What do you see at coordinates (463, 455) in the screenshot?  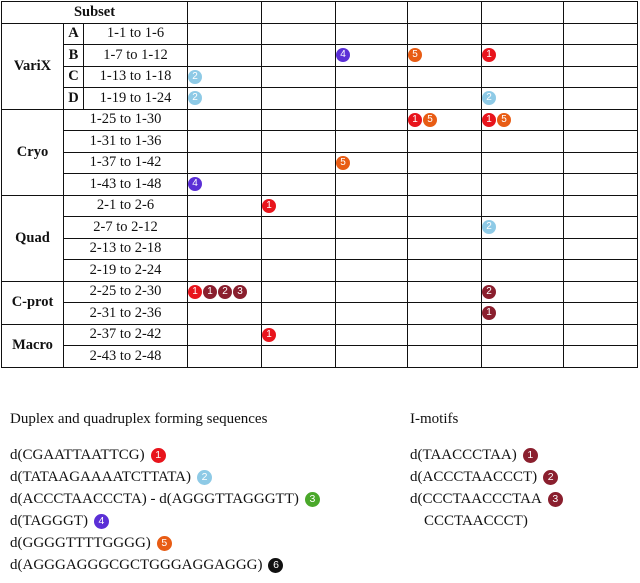 I see `legend-sequence: d(TAACCCTAA)` at bounding box center [463, 455].